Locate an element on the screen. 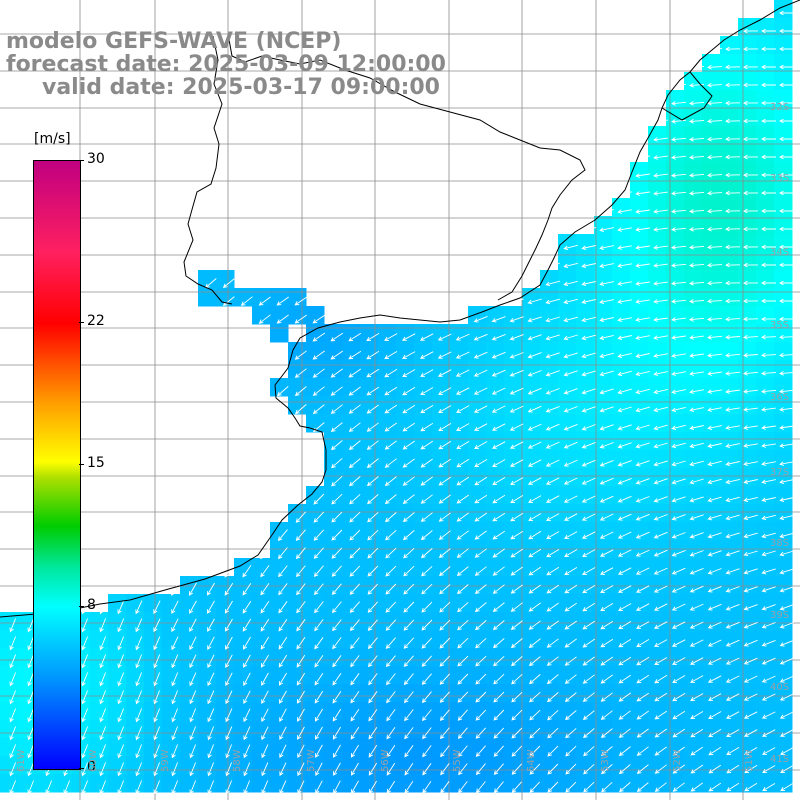  latitude-label: 33S is located at coordinates (780, 178).